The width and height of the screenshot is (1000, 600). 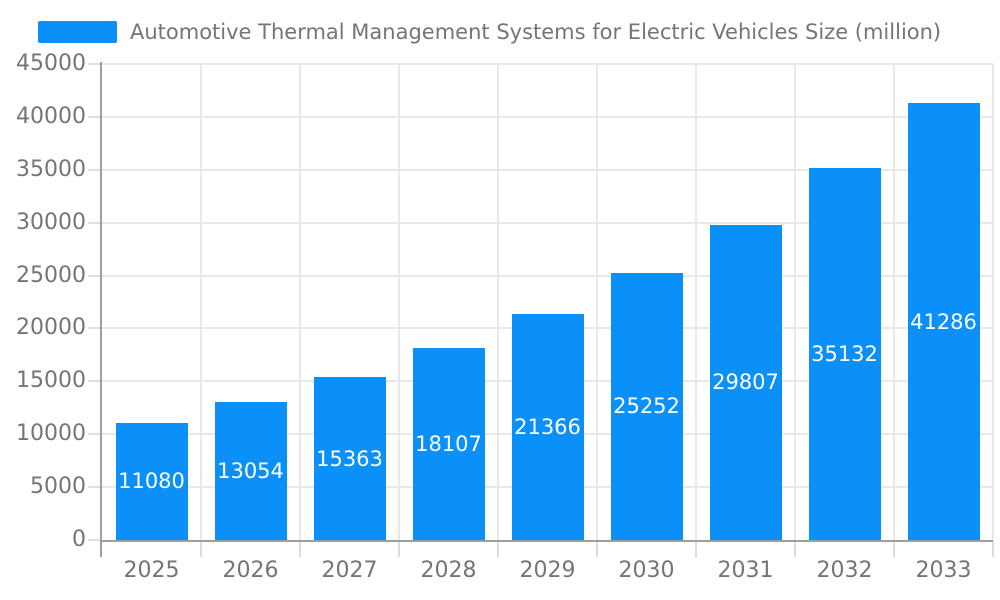 I want to click on bar-2030, so click(x=646, y=406).